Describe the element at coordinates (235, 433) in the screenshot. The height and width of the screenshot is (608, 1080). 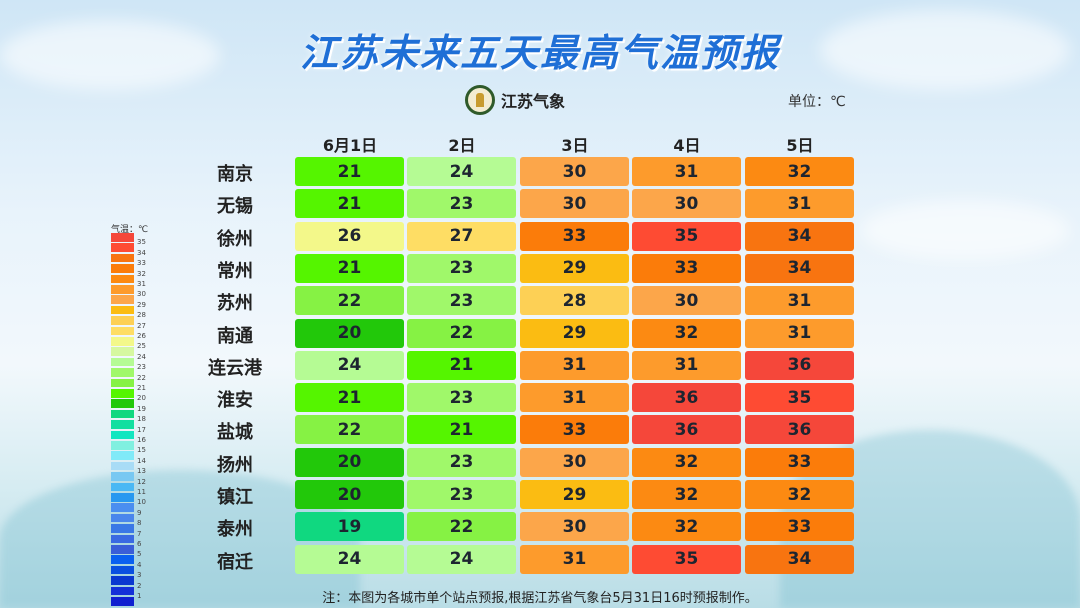
I see `city-label: 盐城` at that location.